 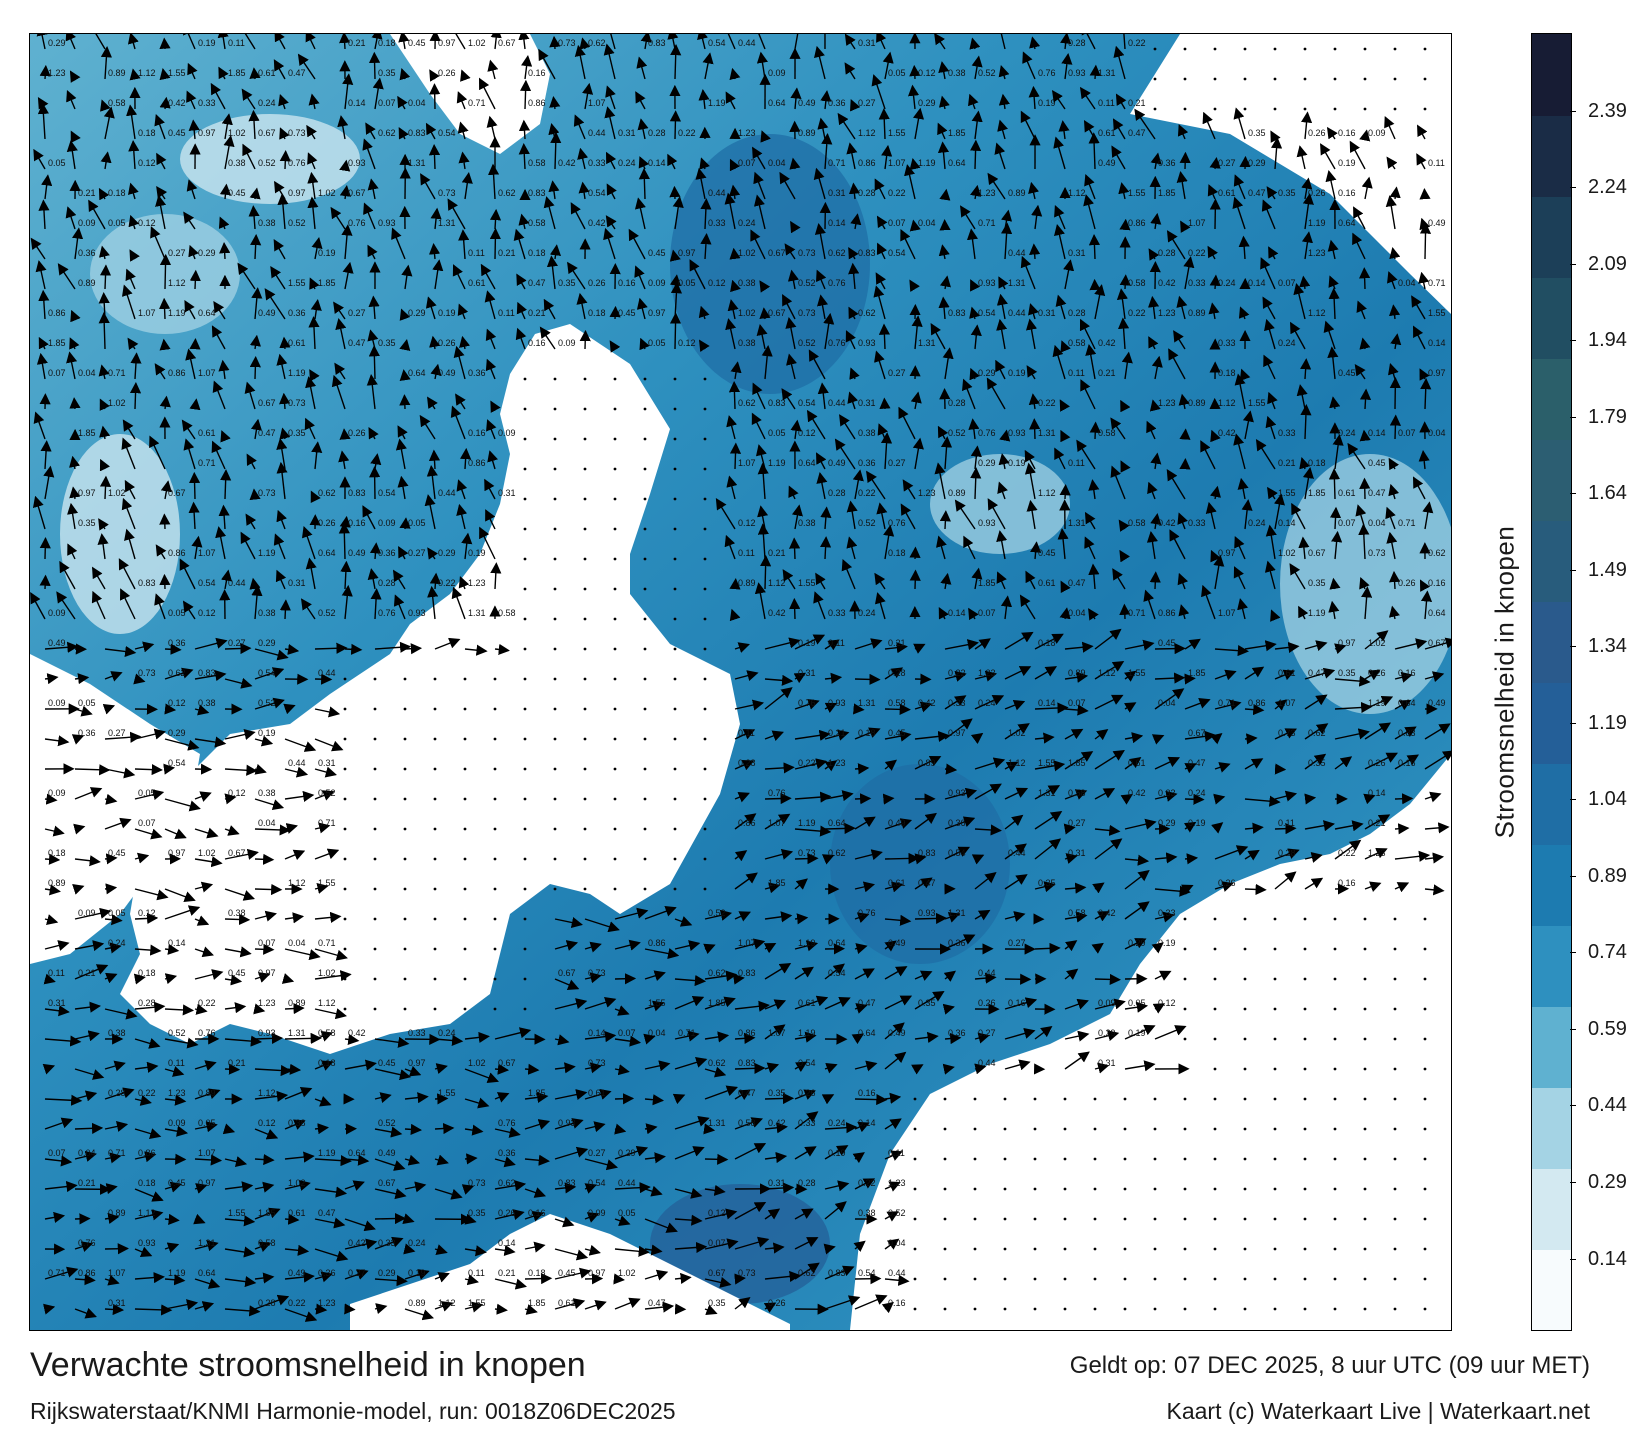 What do you see at coordinates (1047, 313) in the screenshot?
I see `speed-label: 0.31` at bounding box center [1047, 313].